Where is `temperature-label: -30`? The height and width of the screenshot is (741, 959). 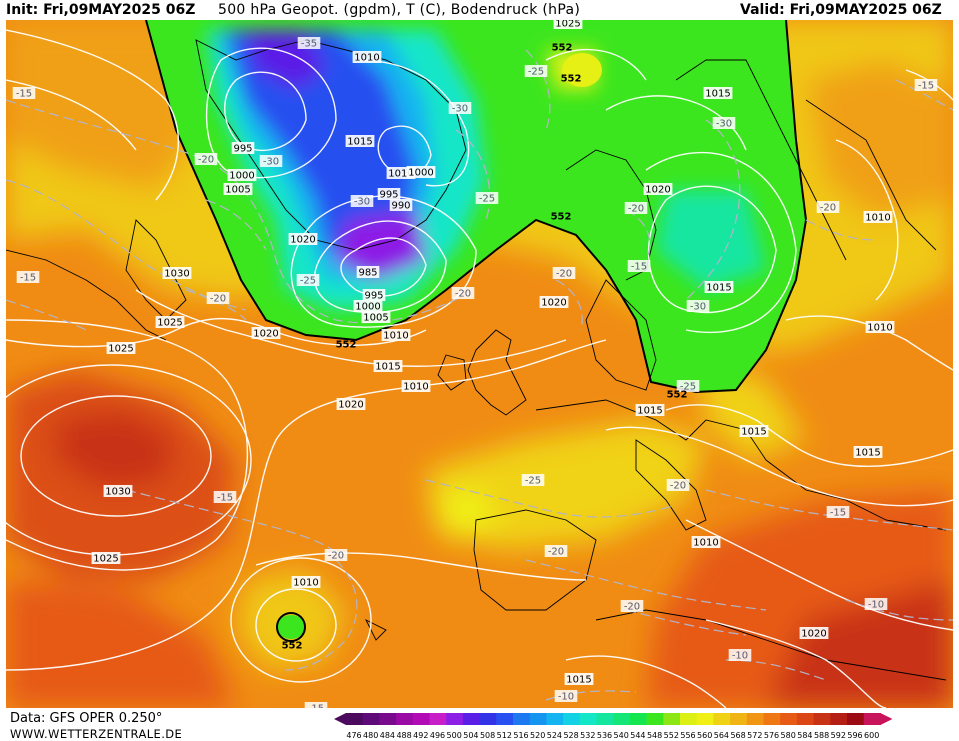 temperature-label: -30 is located at coordinates (362, 202).